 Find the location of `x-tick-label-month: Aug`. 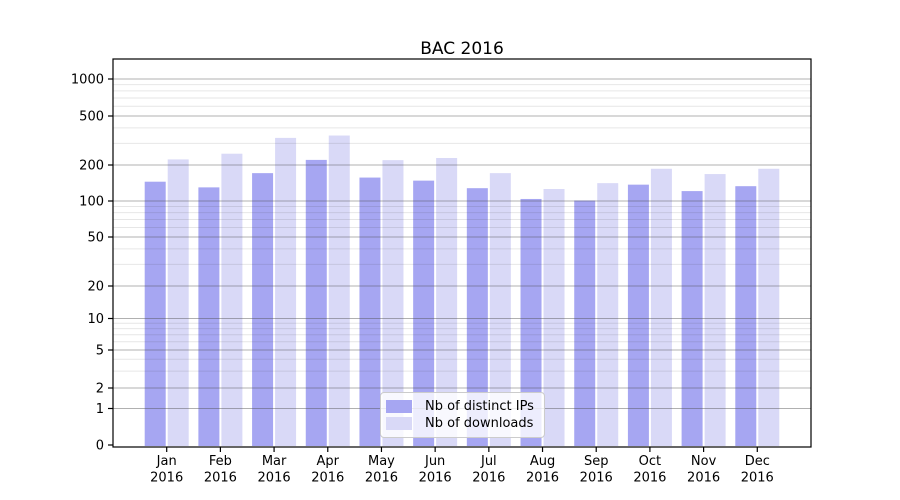

x-tick-label-month: Aug is located at coordinates (542, 461).